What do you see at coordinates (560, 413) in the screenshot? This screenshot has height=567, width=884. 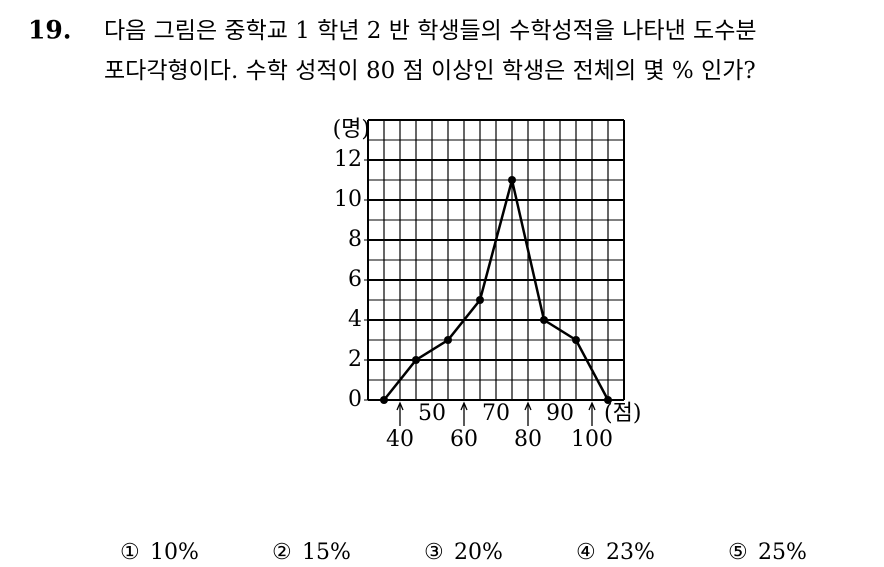 I see `x-tick-label: 90` at bounding box center [560, 413].